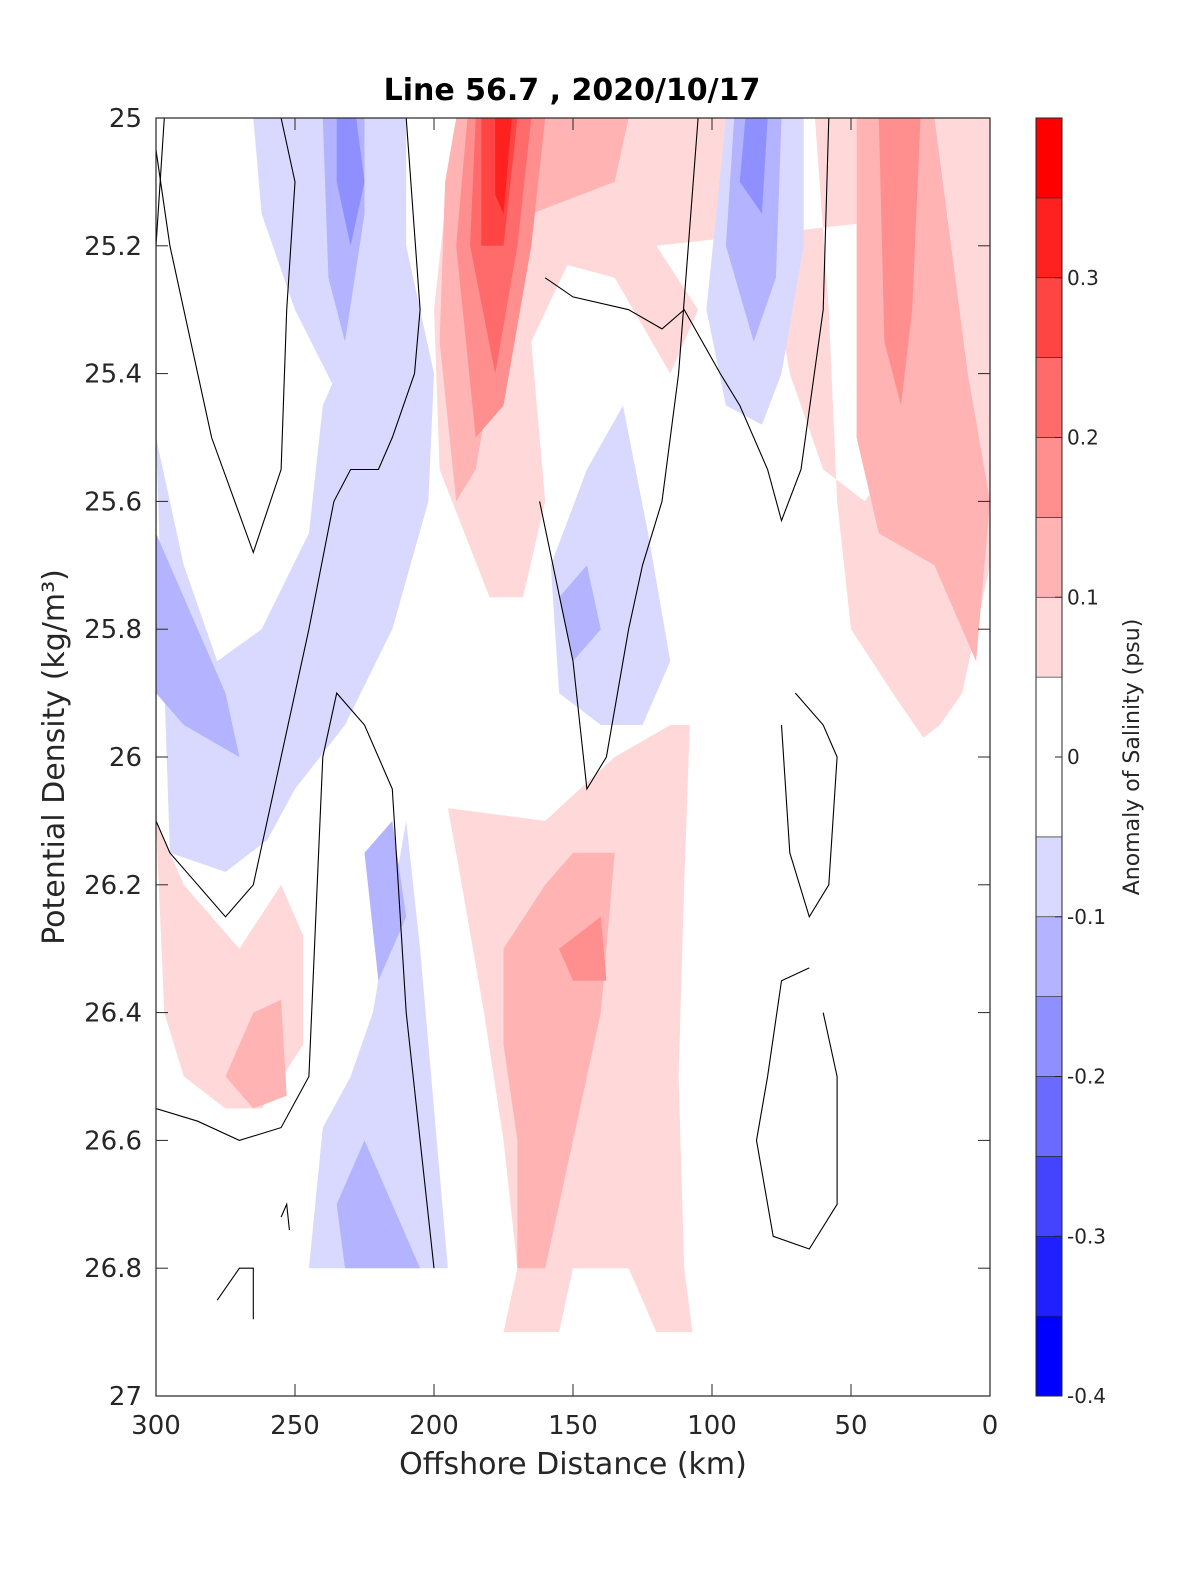 The width and height of the screenshot is (1200, 1575). I want to click on colorbar-tick-label: 0.3, so click(1083, 278).